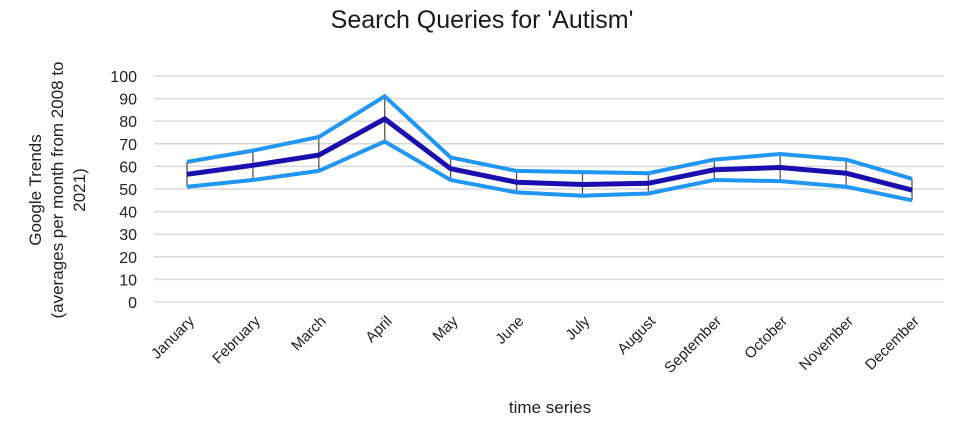 This screenshot has width=964, height=434. What do you see at coordinates (509, 330) in the screenshot?
I see `x-tick-label: June` at bounding box center [509, 330].